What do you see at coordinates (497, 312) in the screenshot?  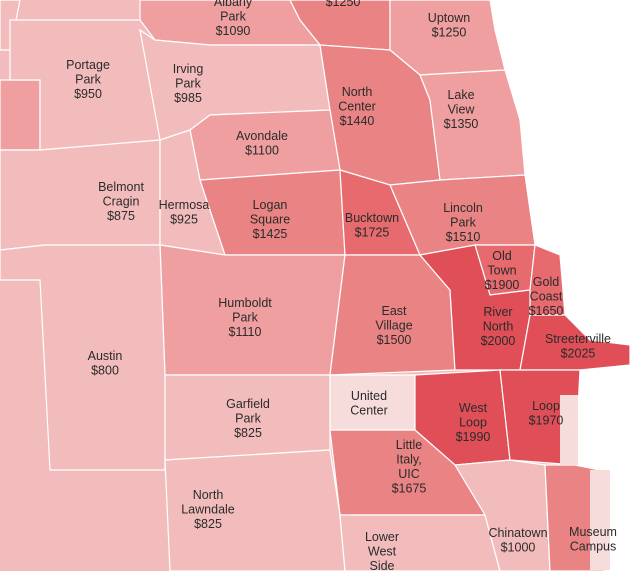 I see `neighborhood-name: River` at bounding box center [497, 312].